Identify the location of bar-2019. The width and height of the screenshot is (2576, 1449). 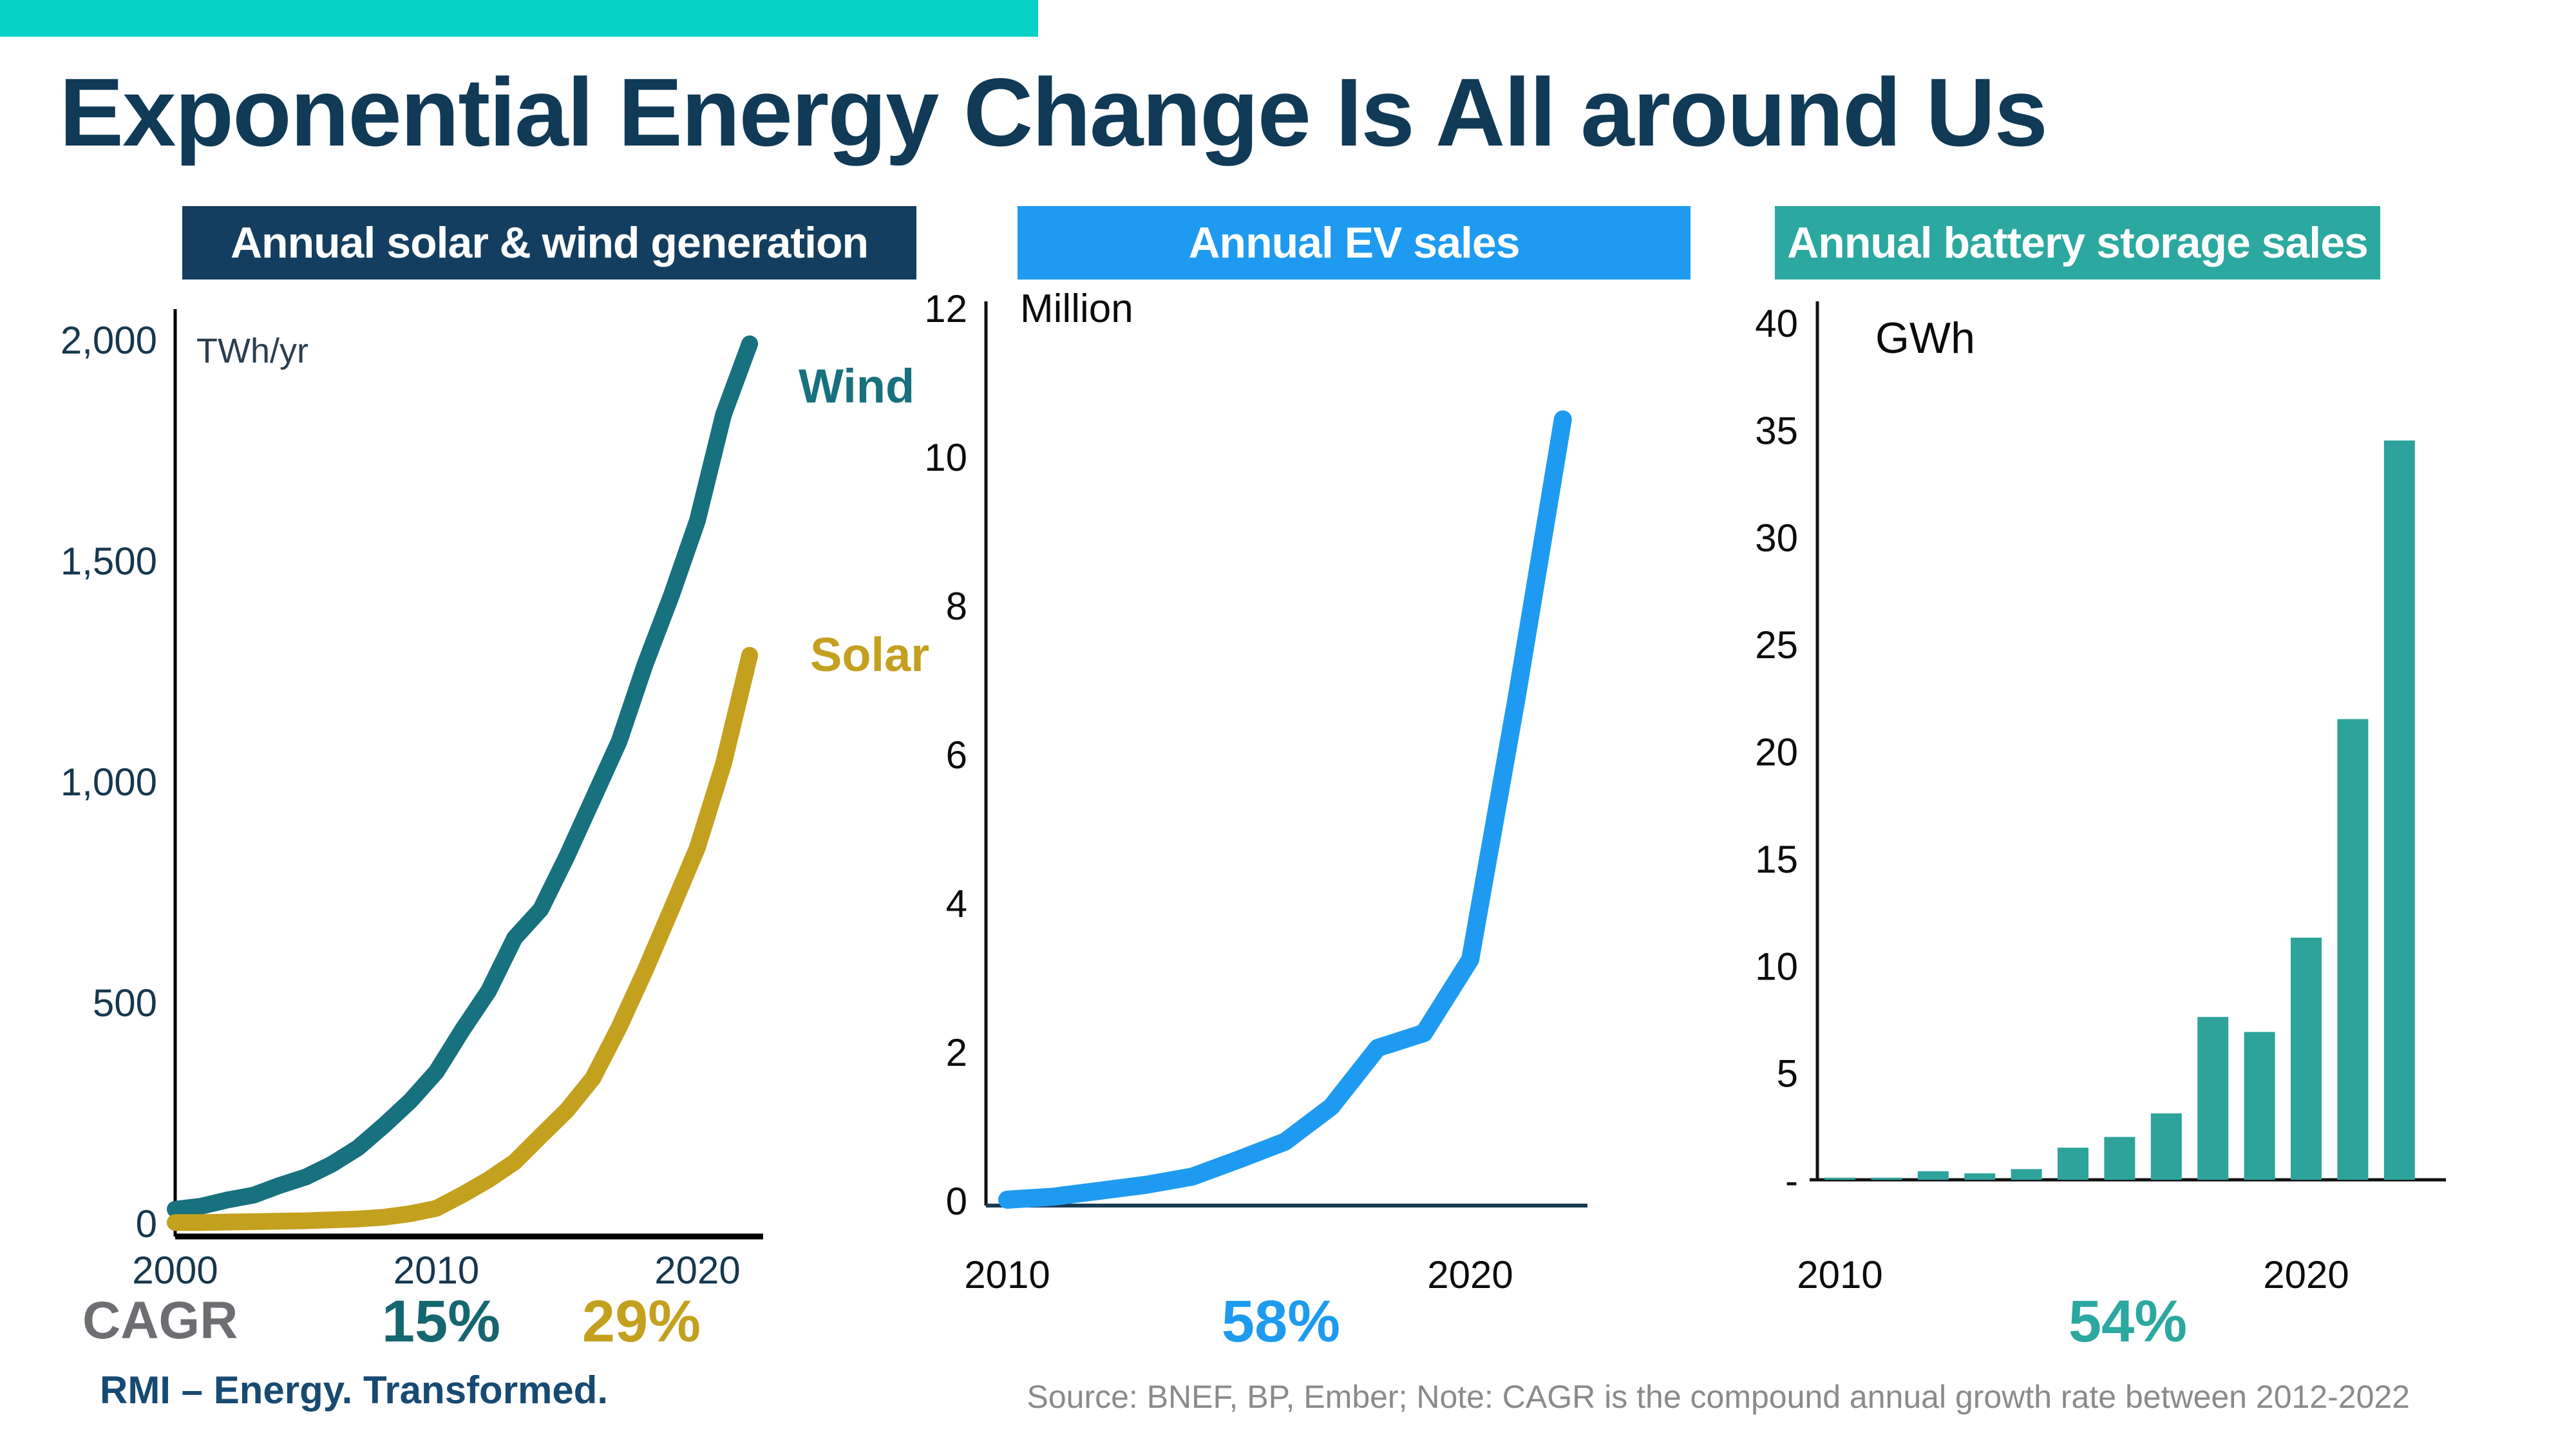
(2260, 1106).